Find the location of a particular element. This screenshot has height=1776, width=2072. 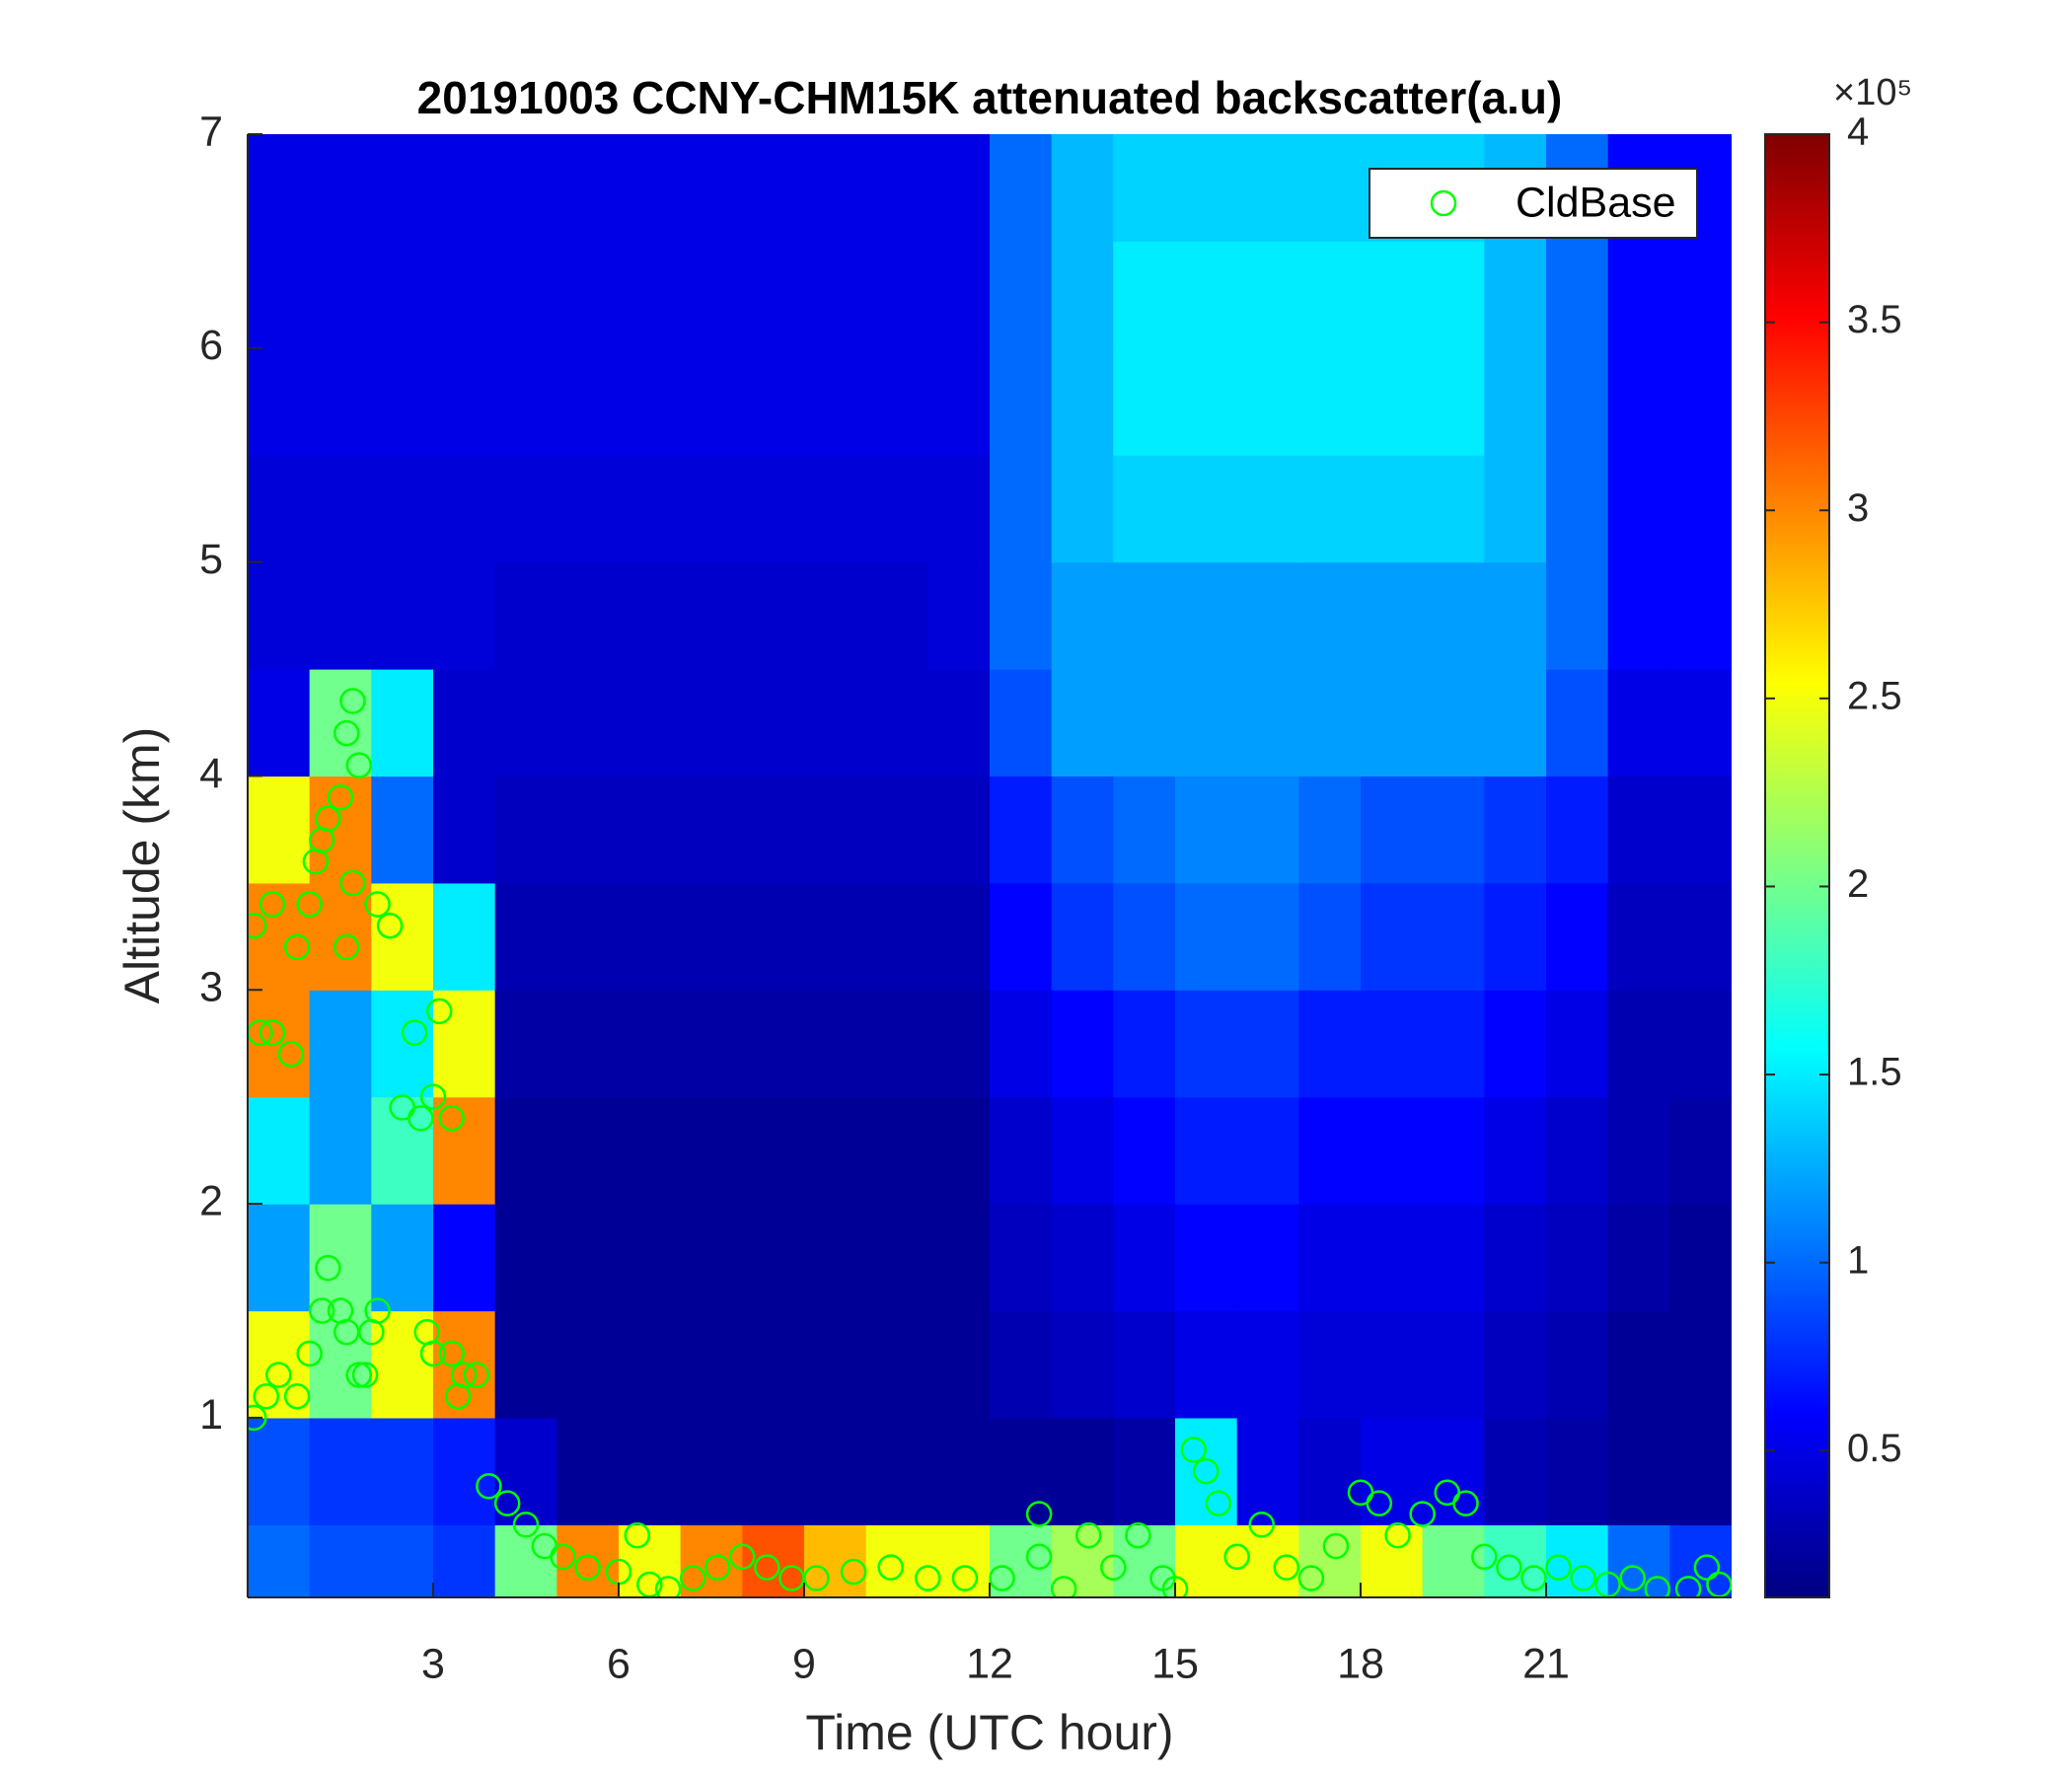

x-tick-label: 6 is located at coordinates (618, 1663).